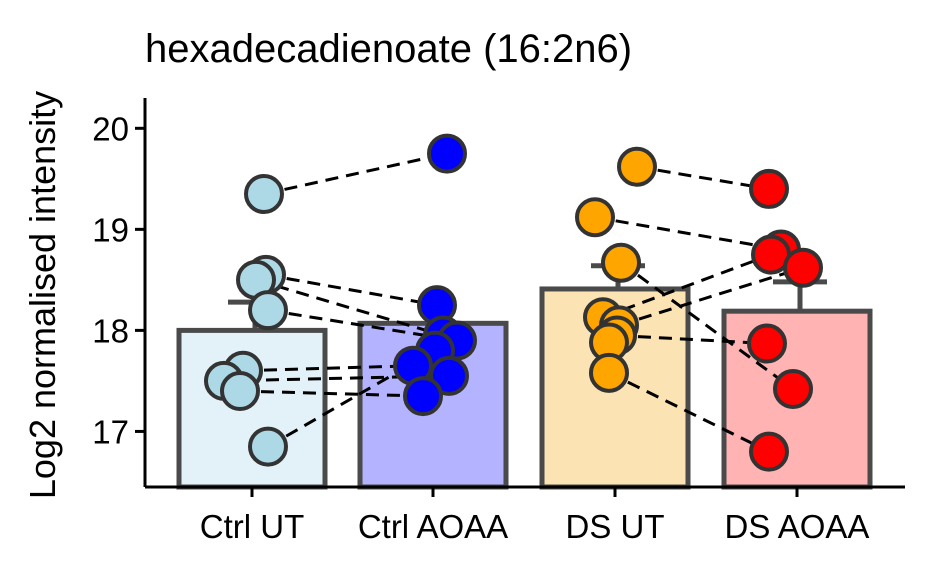  I want to click on chart-title: hexadecadienoate (16:2n6), so click(388, 49).